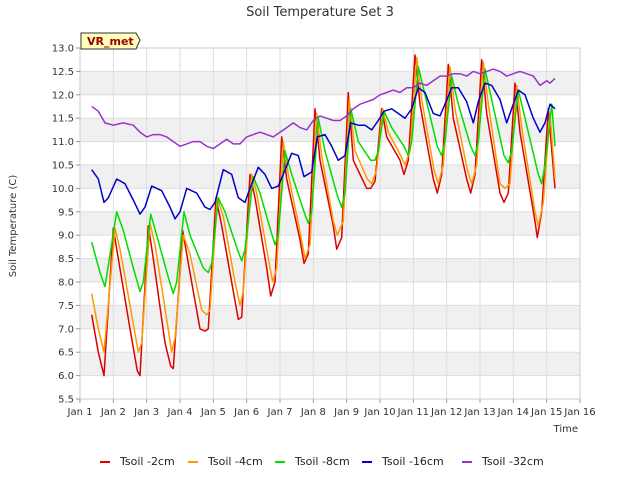 Image resolution: width=640 pixels, height=480 pixels. Describe the element at coordinates (80, 412) in the screenshot. I see `x-tick-label: Jan 1` at that location.